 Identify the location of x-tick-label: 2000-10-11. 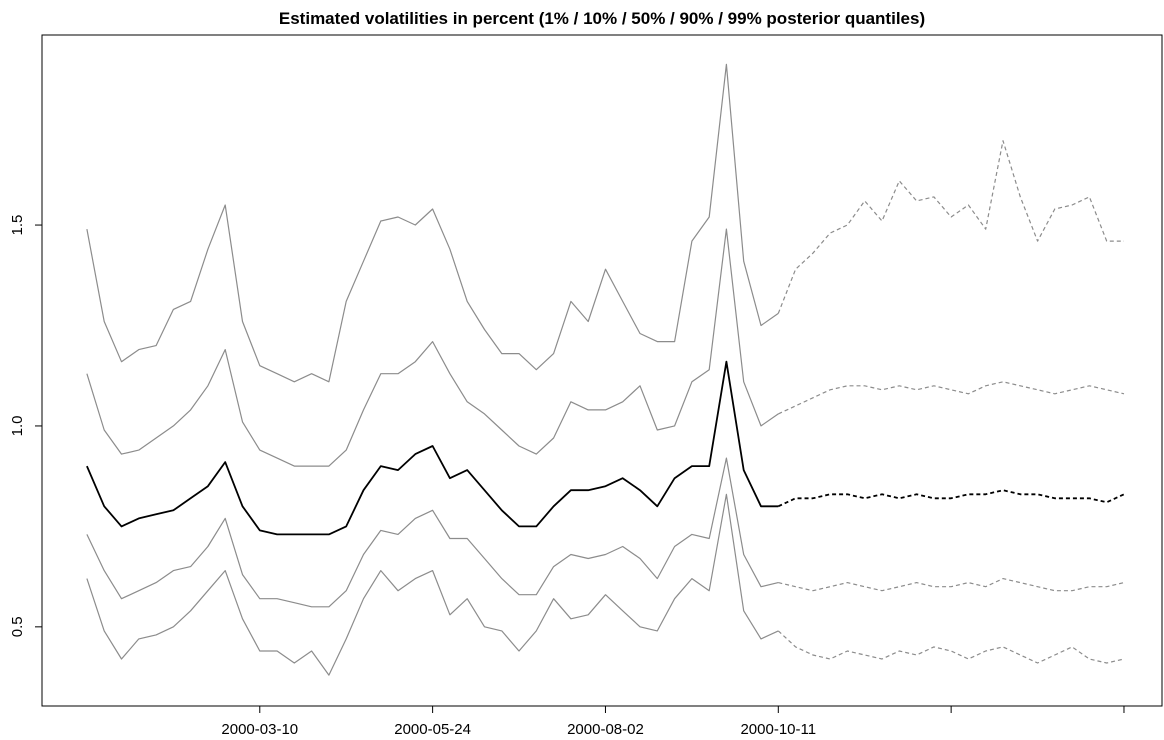
(778, 729).